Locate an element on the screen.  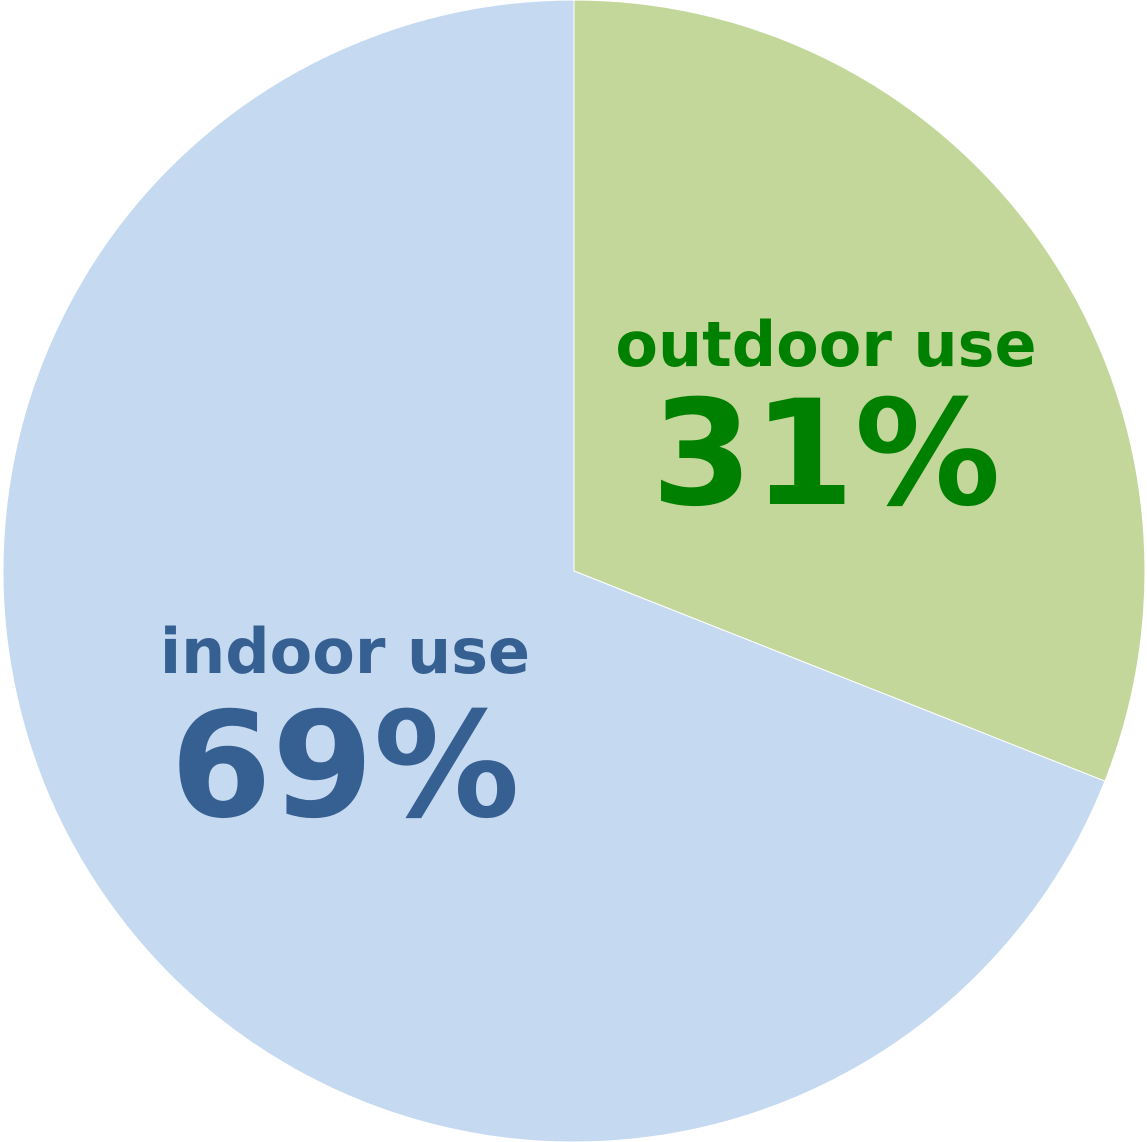
slice-label-outdoor-use: outdoor use is located at coordinates (825, 344).